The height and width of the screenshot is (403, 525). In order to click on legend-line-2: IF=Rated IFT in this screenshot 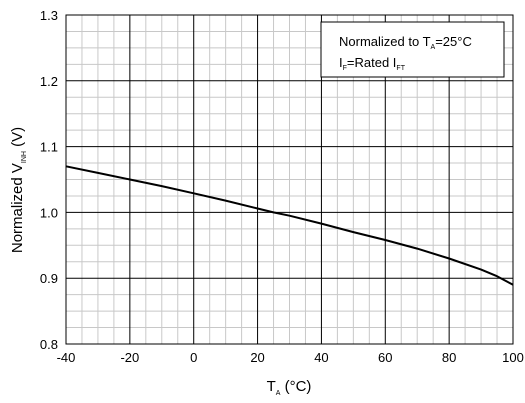, I will do `click(372, 63)`.